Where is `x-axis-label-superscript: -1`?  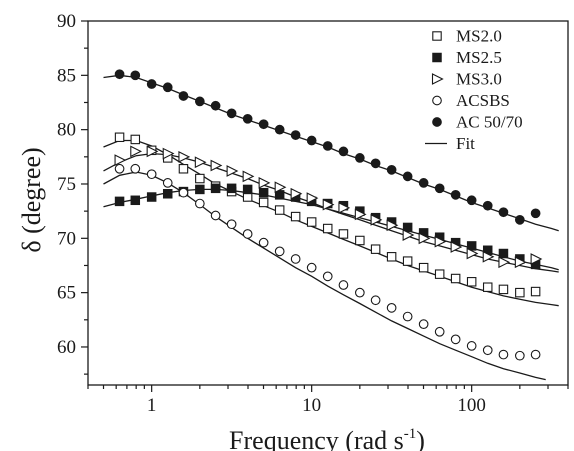 x-axis-label-superscript: -1 is located at coordinates (410, 434).